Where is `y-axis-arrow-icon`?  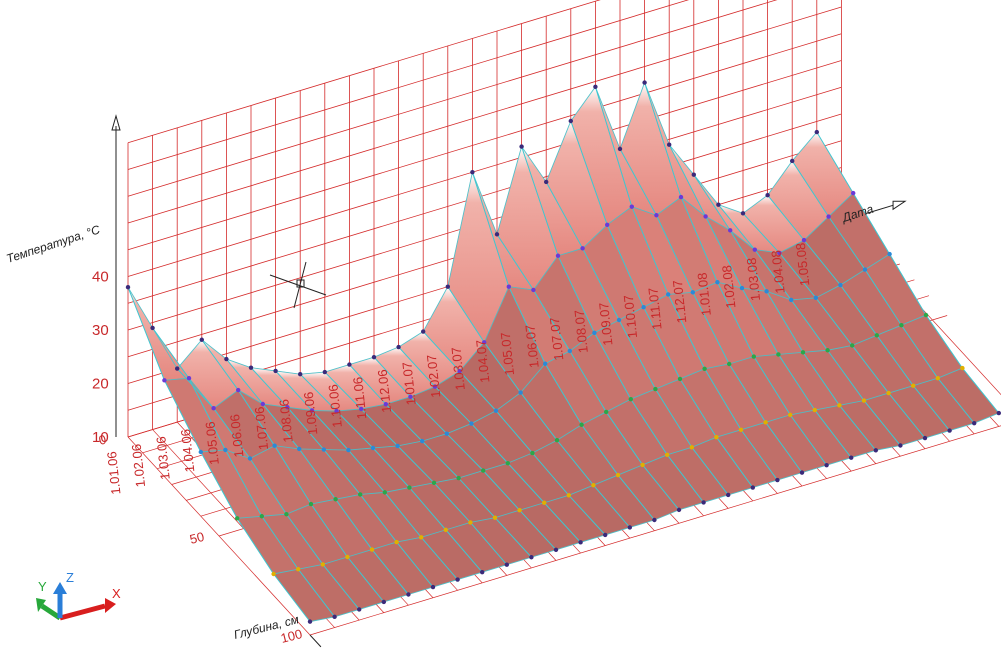
y-axis-arrow-icon is located at coordinates (51, 612).